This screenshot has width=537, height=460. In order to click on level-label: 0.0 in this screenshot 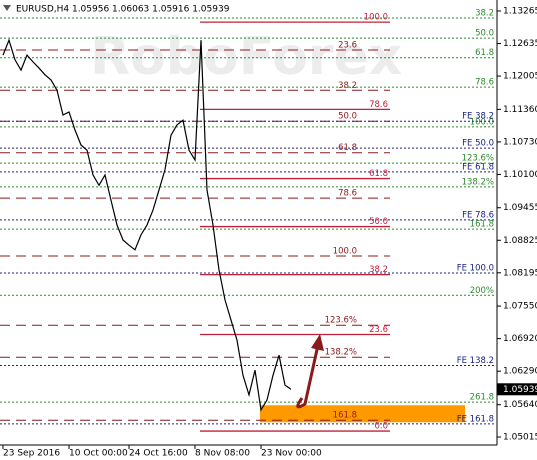, I will do `click(381, 427)`.